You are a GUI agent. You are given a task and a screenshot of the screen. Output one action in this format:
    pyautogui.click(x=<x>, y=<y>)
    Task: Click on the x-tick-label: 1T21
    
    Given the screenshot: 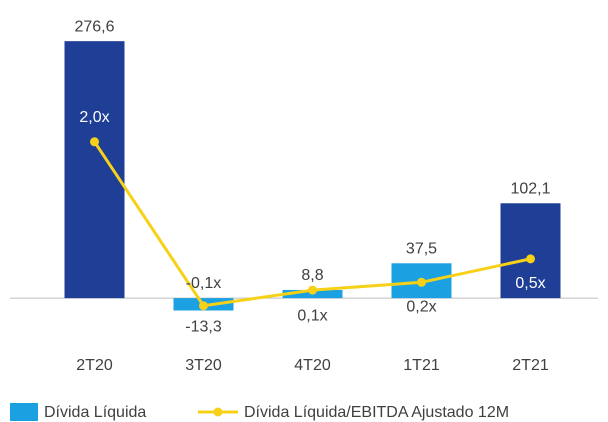 What is the action you would take?
    pyautogui.click(x=421, y=365)
    